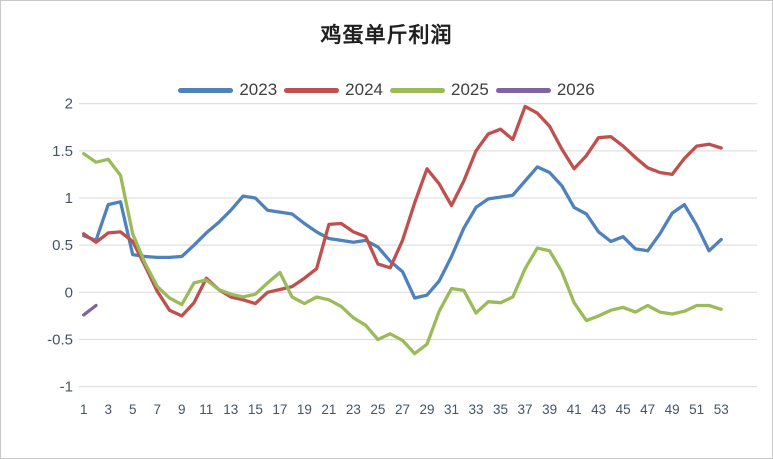  I want to click on x-axis-tick-label: 5, so click(133, 409).